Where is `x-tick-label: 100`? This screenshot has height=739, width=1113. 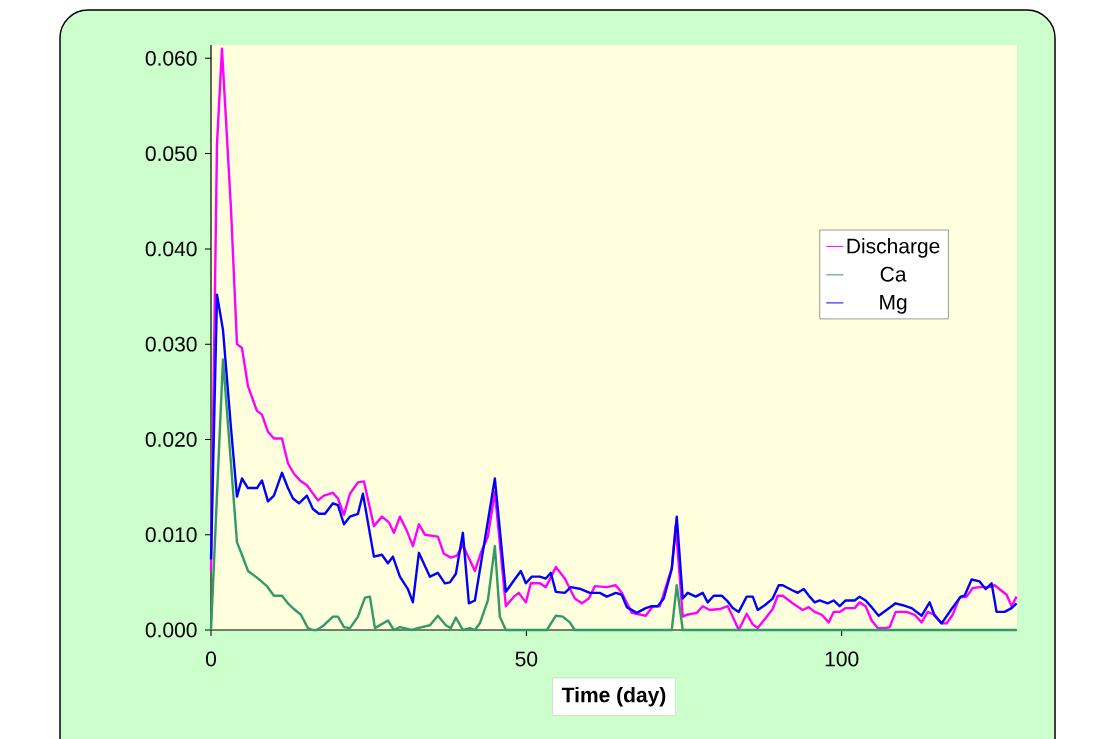
x-tick-label: 100 is located at coordinates (842, 659).